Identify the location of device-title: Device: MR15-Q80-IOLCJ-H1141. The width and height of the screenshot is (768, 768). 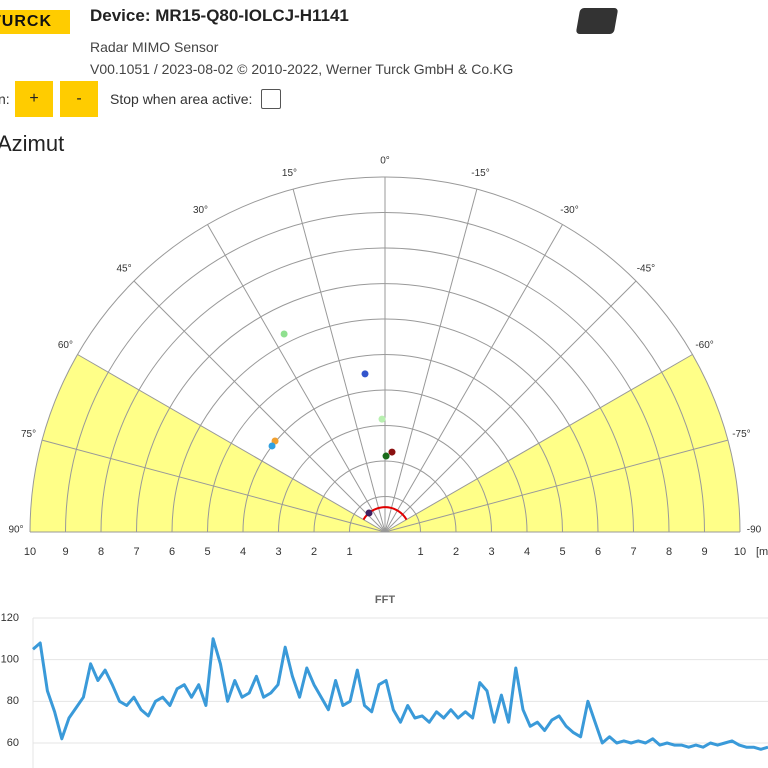
(219, 15).